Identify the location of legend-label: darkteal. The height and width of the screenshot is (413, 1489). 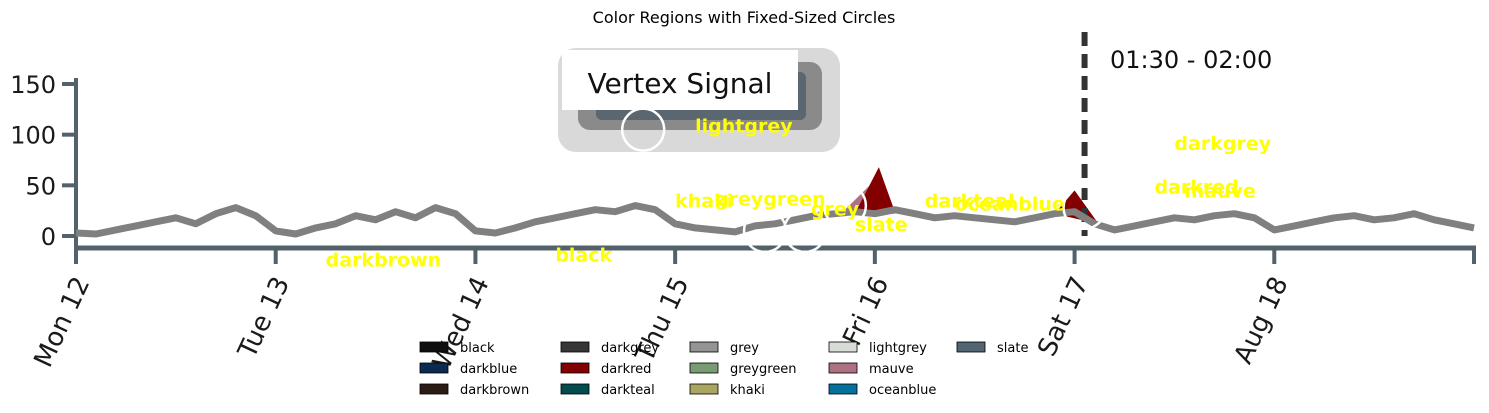
(628, 390).